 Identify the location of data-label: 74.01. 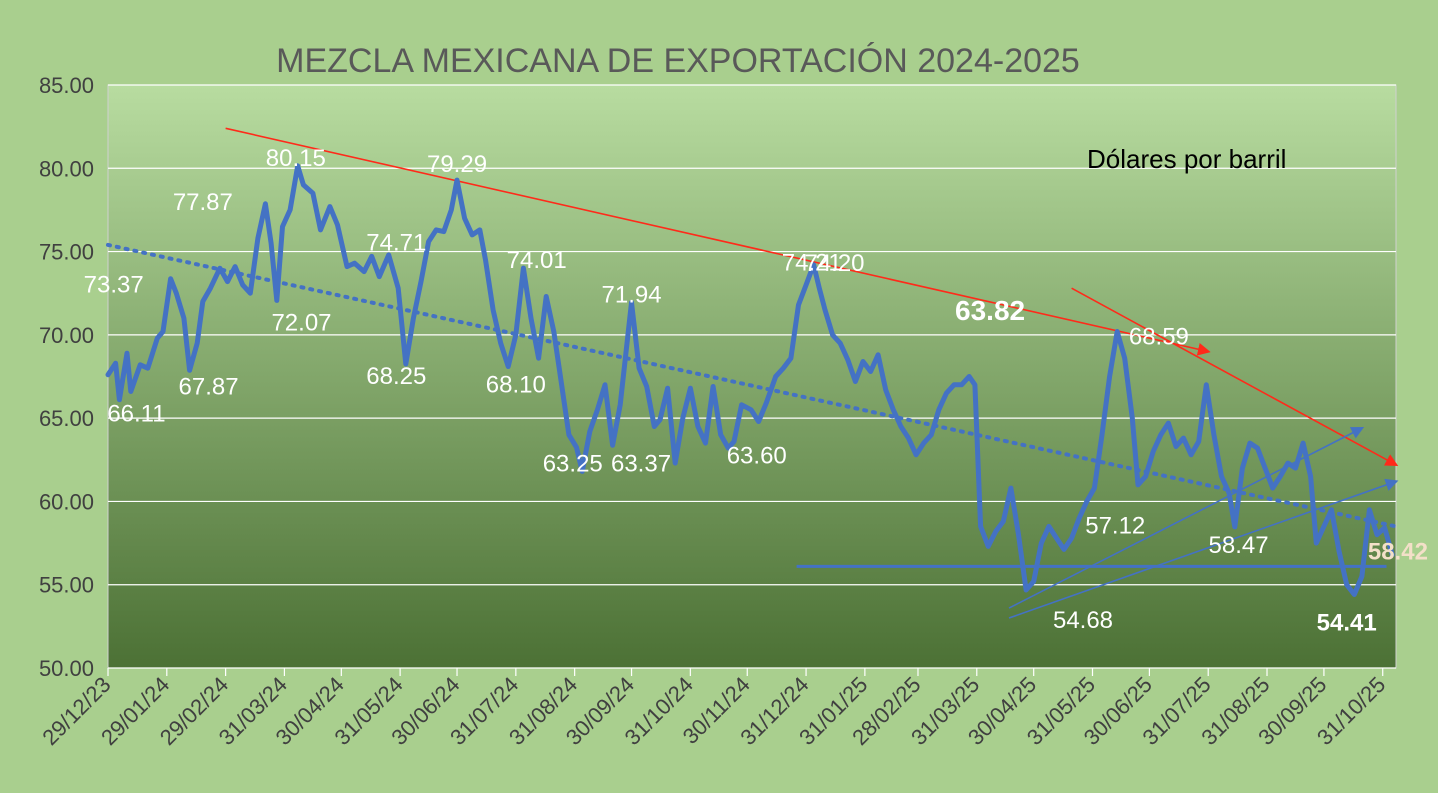
(537, 260).